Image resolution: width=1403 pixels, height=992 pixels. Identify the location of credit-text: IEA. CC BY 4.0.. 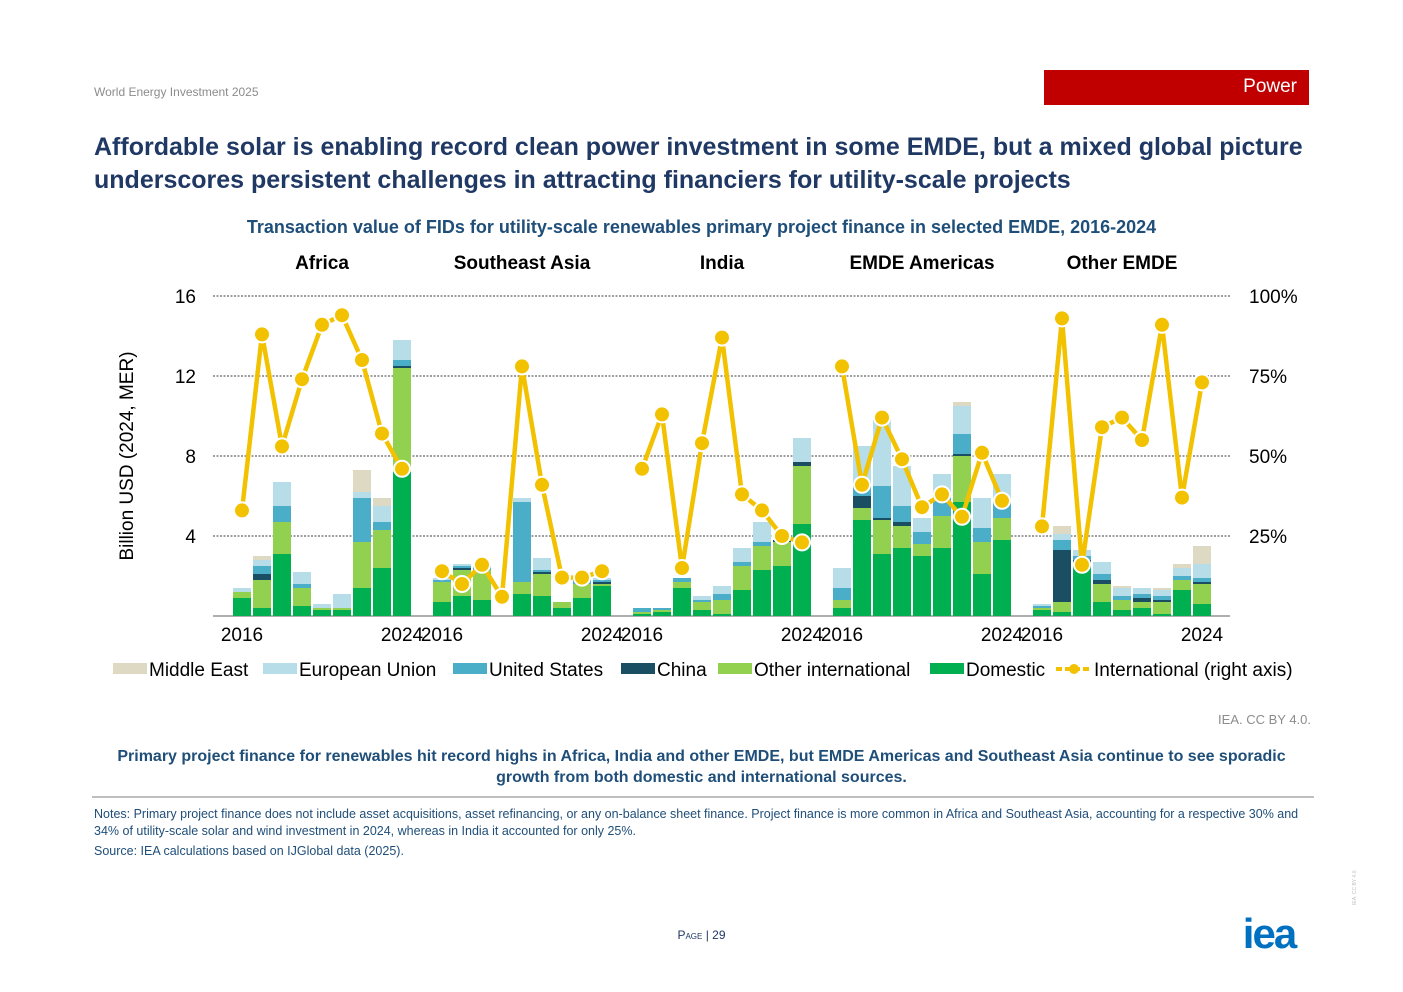
(1264, 719).